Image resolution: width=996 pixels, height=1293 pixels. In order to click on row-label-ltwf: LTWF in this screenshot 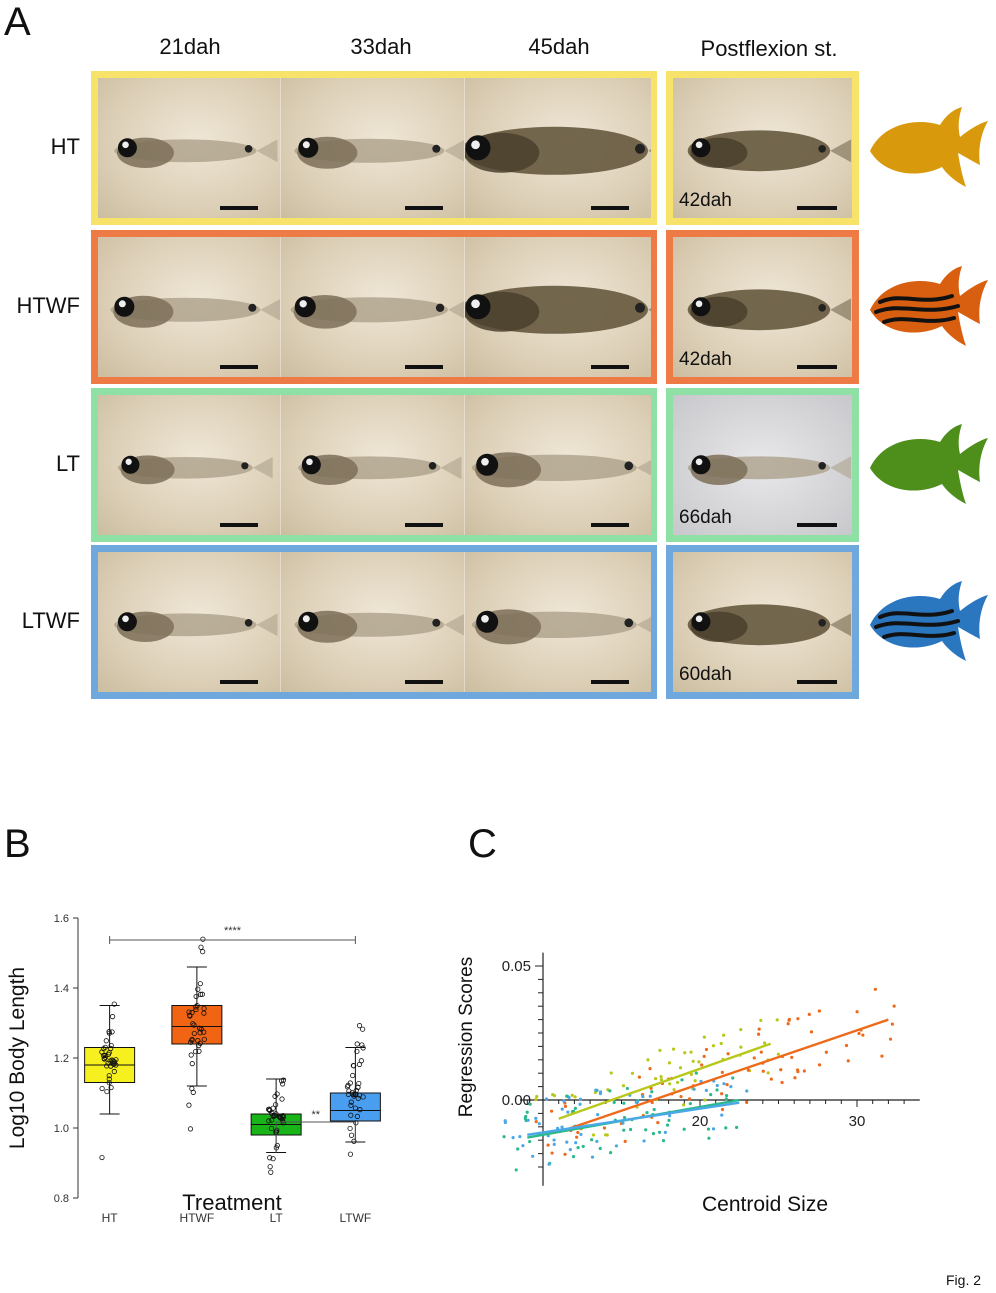, I will do `click(50, 620)`.